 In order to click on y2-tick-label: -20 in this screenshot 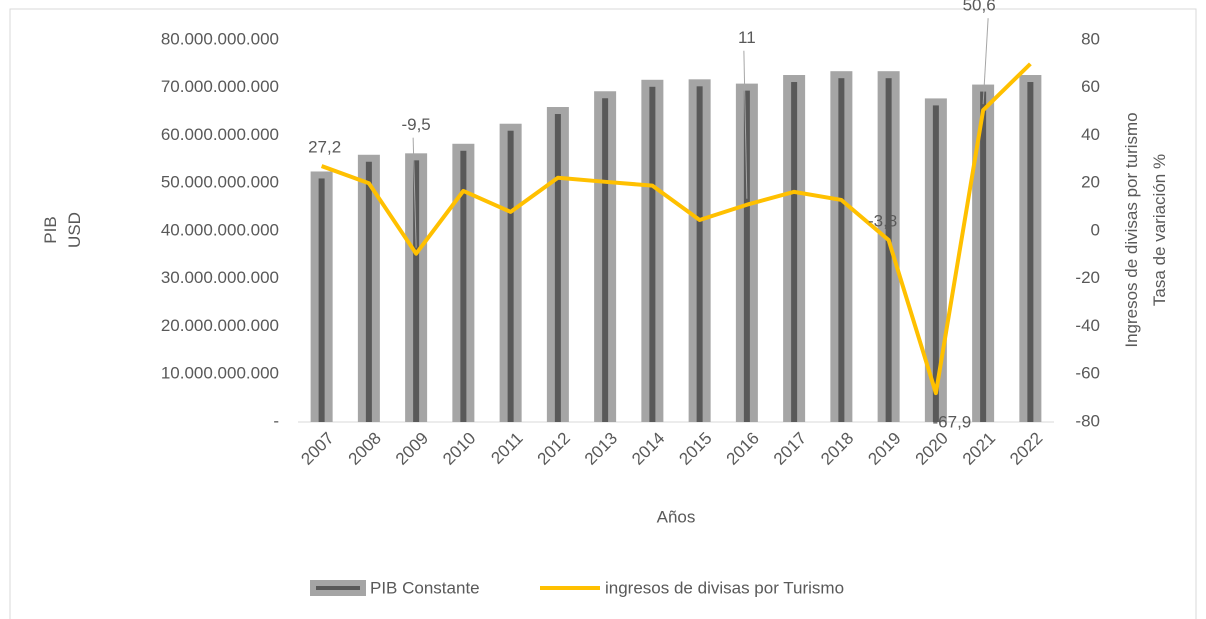, I will do `click(1087, 277)`.